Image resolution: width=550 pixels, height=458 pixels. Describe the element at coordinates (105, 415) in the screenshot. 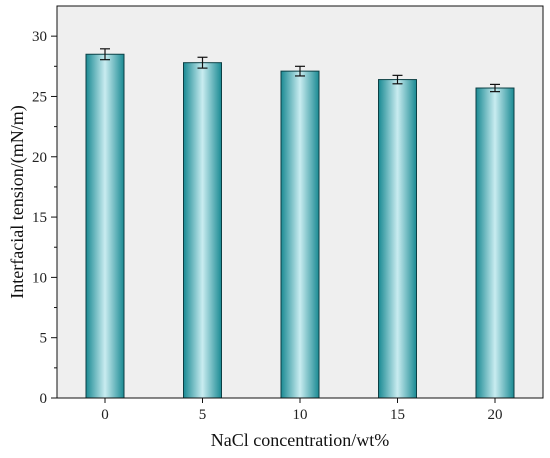

I see `x-tick-label-0: 0` at that location.